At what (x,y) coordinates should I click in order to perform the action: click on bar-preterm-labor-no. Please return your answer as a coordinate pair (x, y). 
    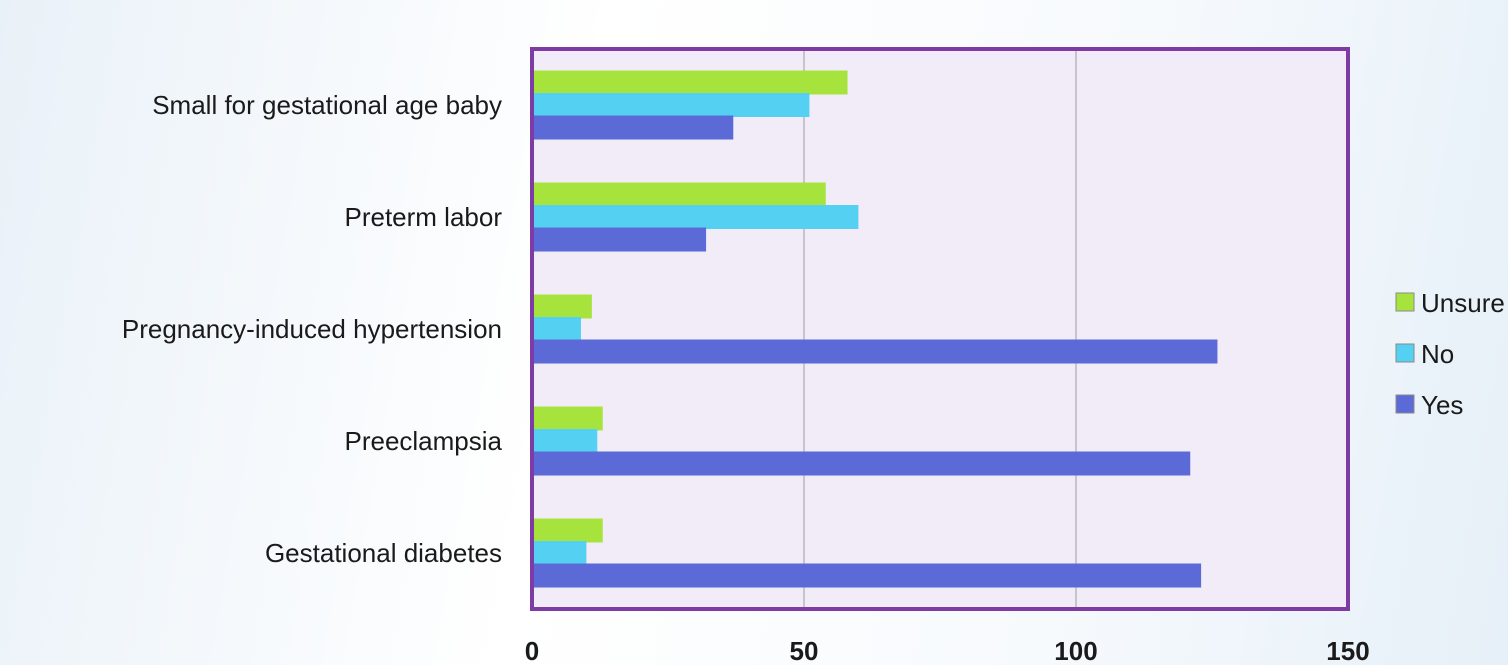
    Looking at the image, I should click on (695, 217).